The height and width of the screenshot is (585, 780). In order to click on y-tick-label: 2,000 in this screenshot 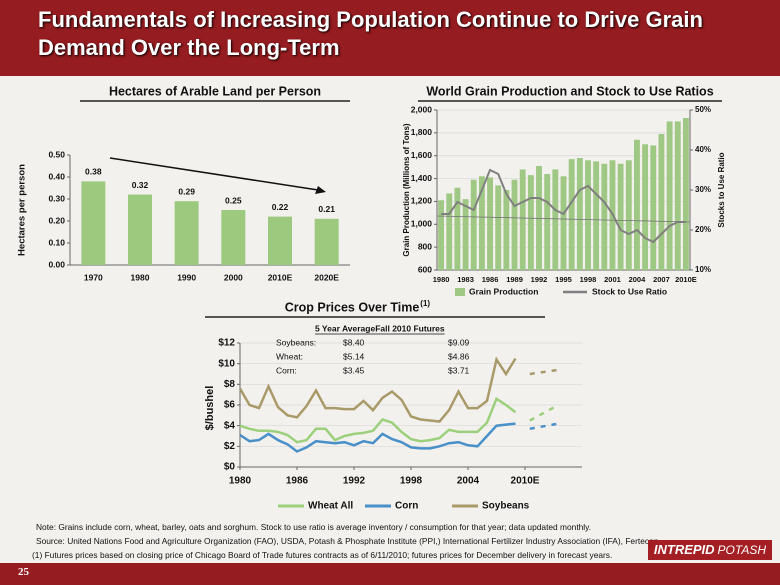, I will do `click(422, 109)`.